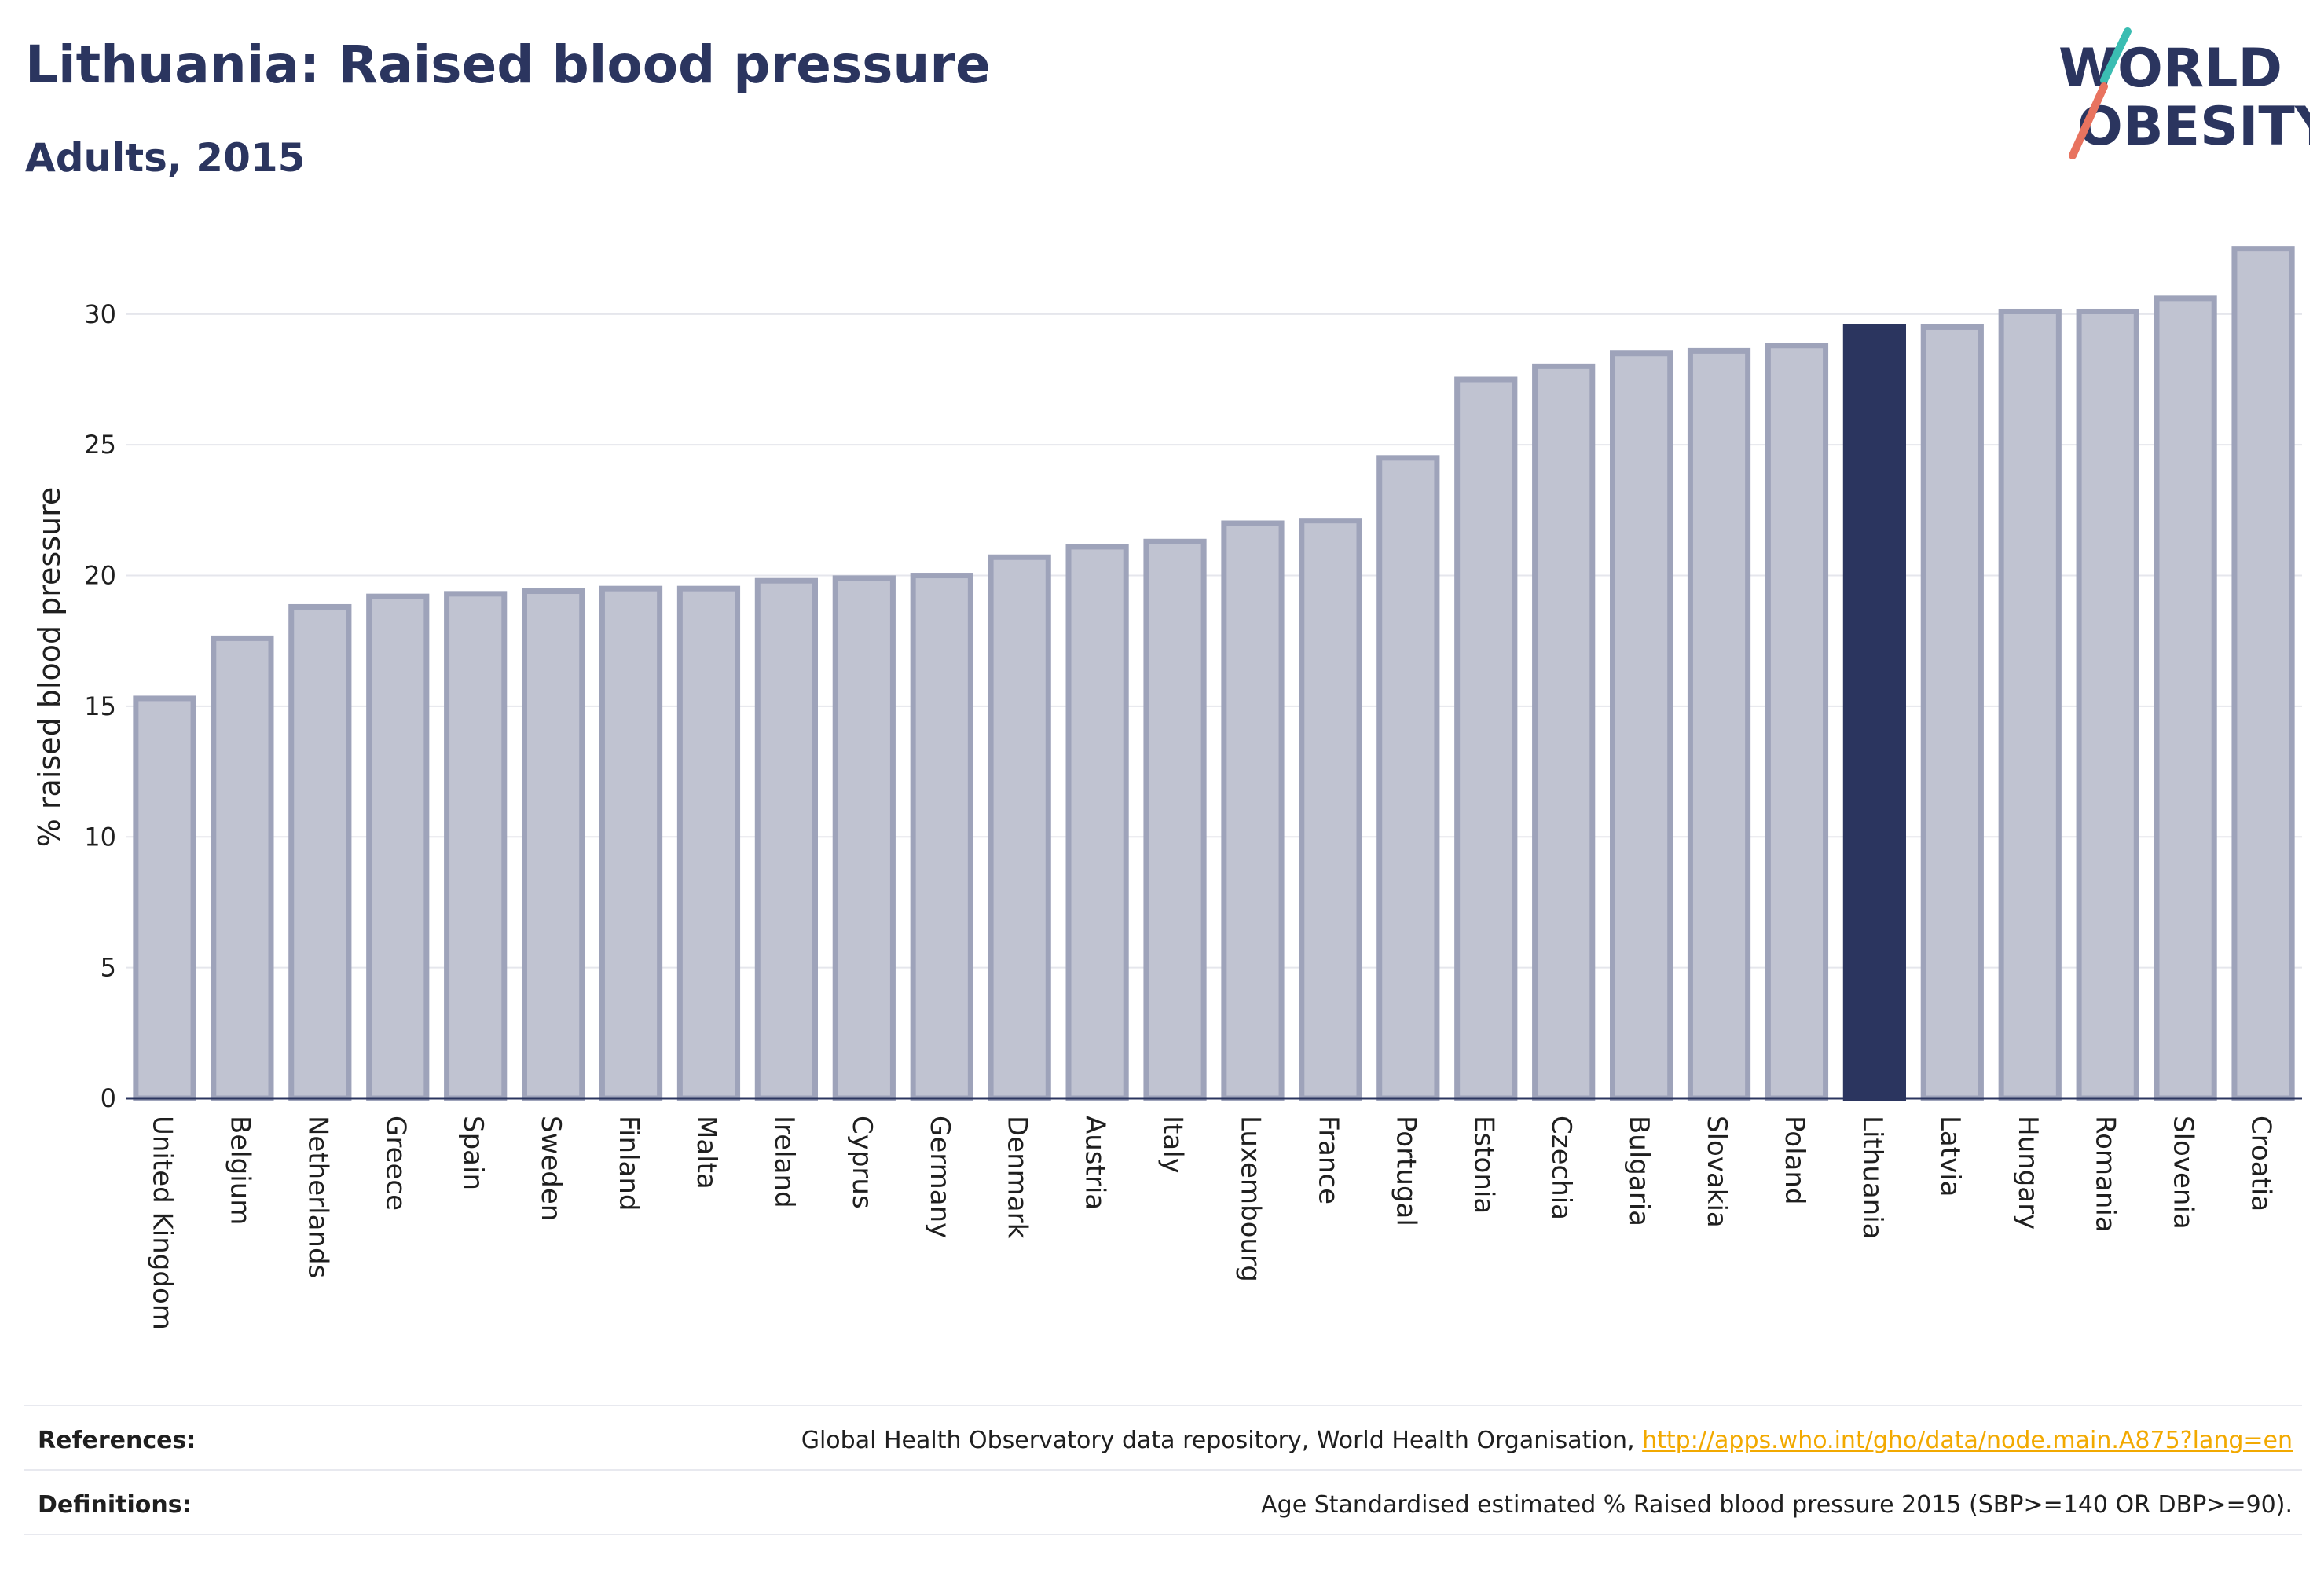 This screenshot has width=2324, height=1576. What do you see at coordinates (395, 1163) in the screenshot?
I see `x-tick-label: Greece` at bounding box center [395, 1163].